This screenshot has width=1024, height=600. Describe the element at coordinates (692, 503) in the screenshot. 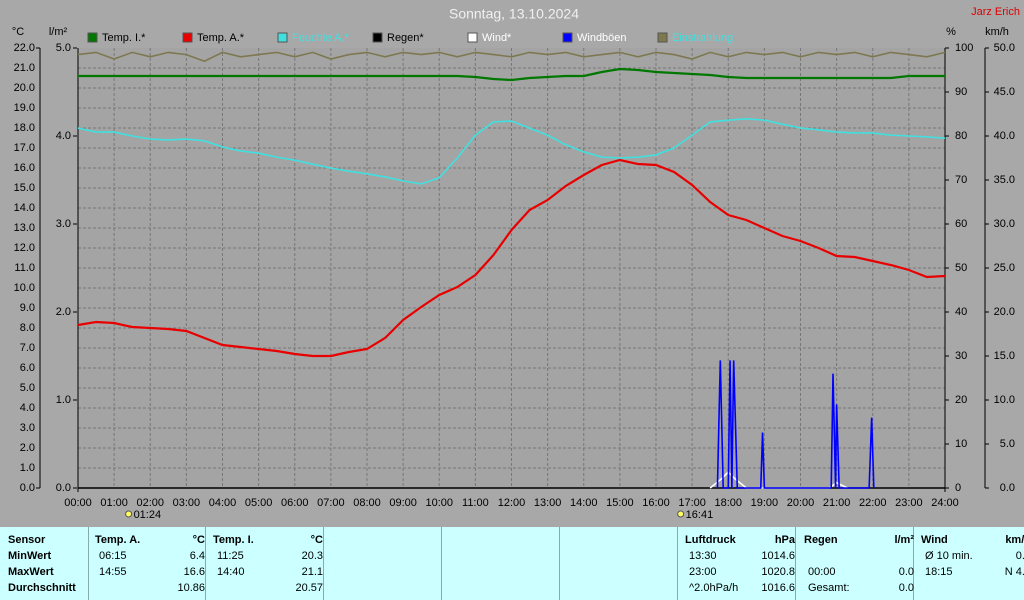

I see `x-tick-label: 17:00` at that location.